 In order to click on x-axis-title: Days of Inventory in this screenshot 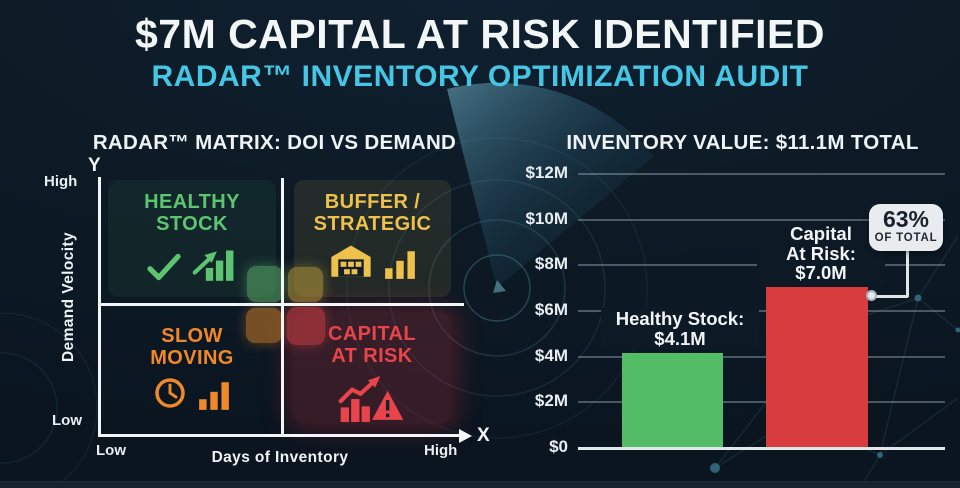, I will do `click(280, 457)`.